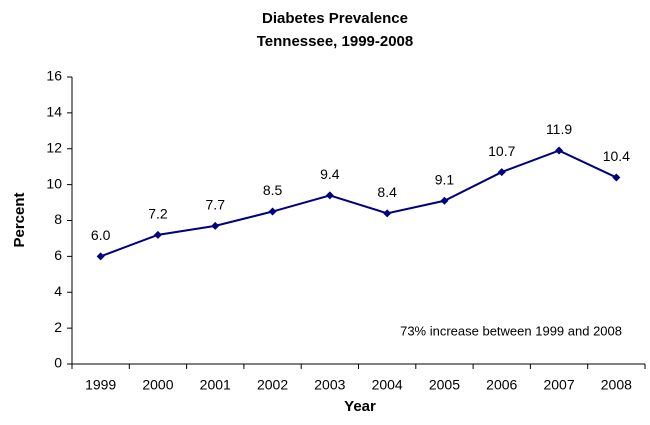 The width and height of the screenshot is (650, 425). I want to click on y-tick-label: 0, so click(58, 363).